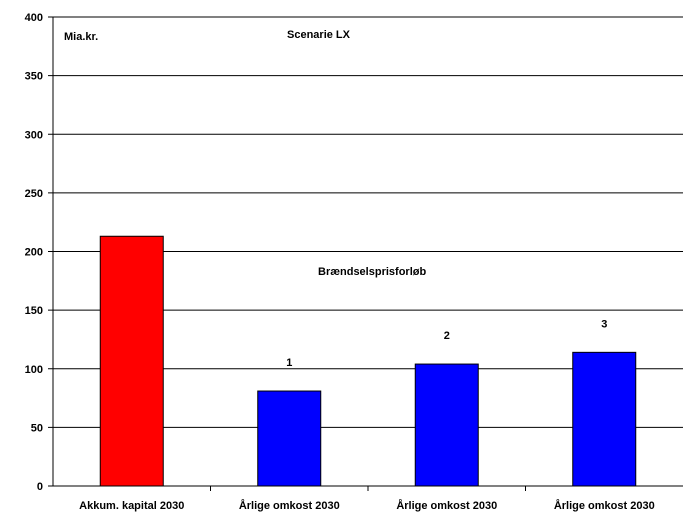 The width and height of the screenshot is (691, 517). What do you see at coordinates (372, 272) in the screenshot?
I see `group-annotation: Brændselsprisforløb` at bounding box center [372, 272].